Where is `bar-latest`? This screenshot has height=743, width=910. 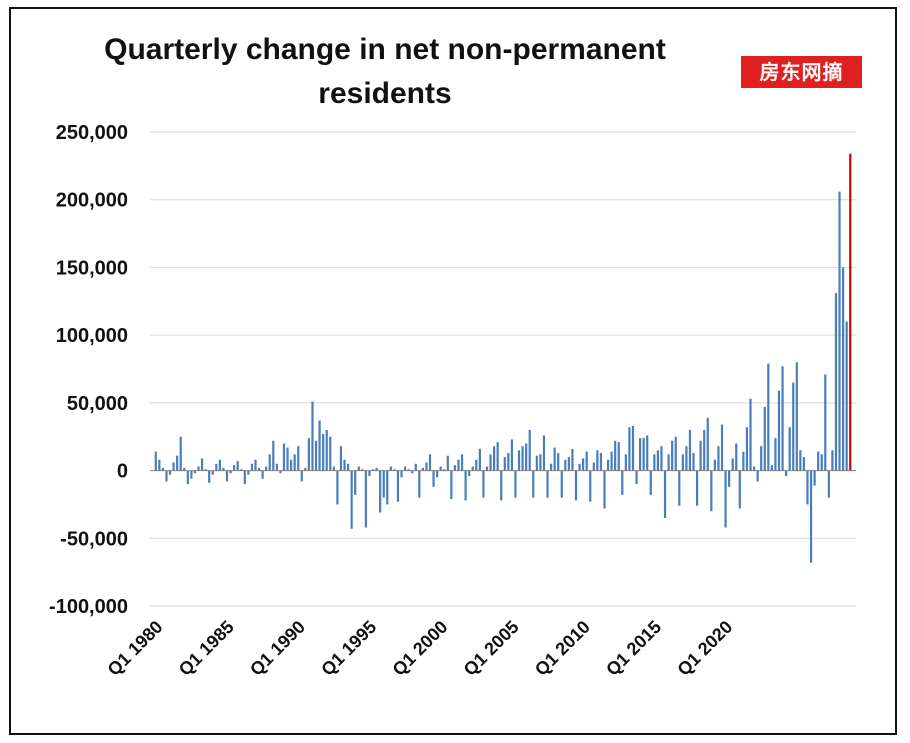 bar-latest is located at coordinates (850, 312).